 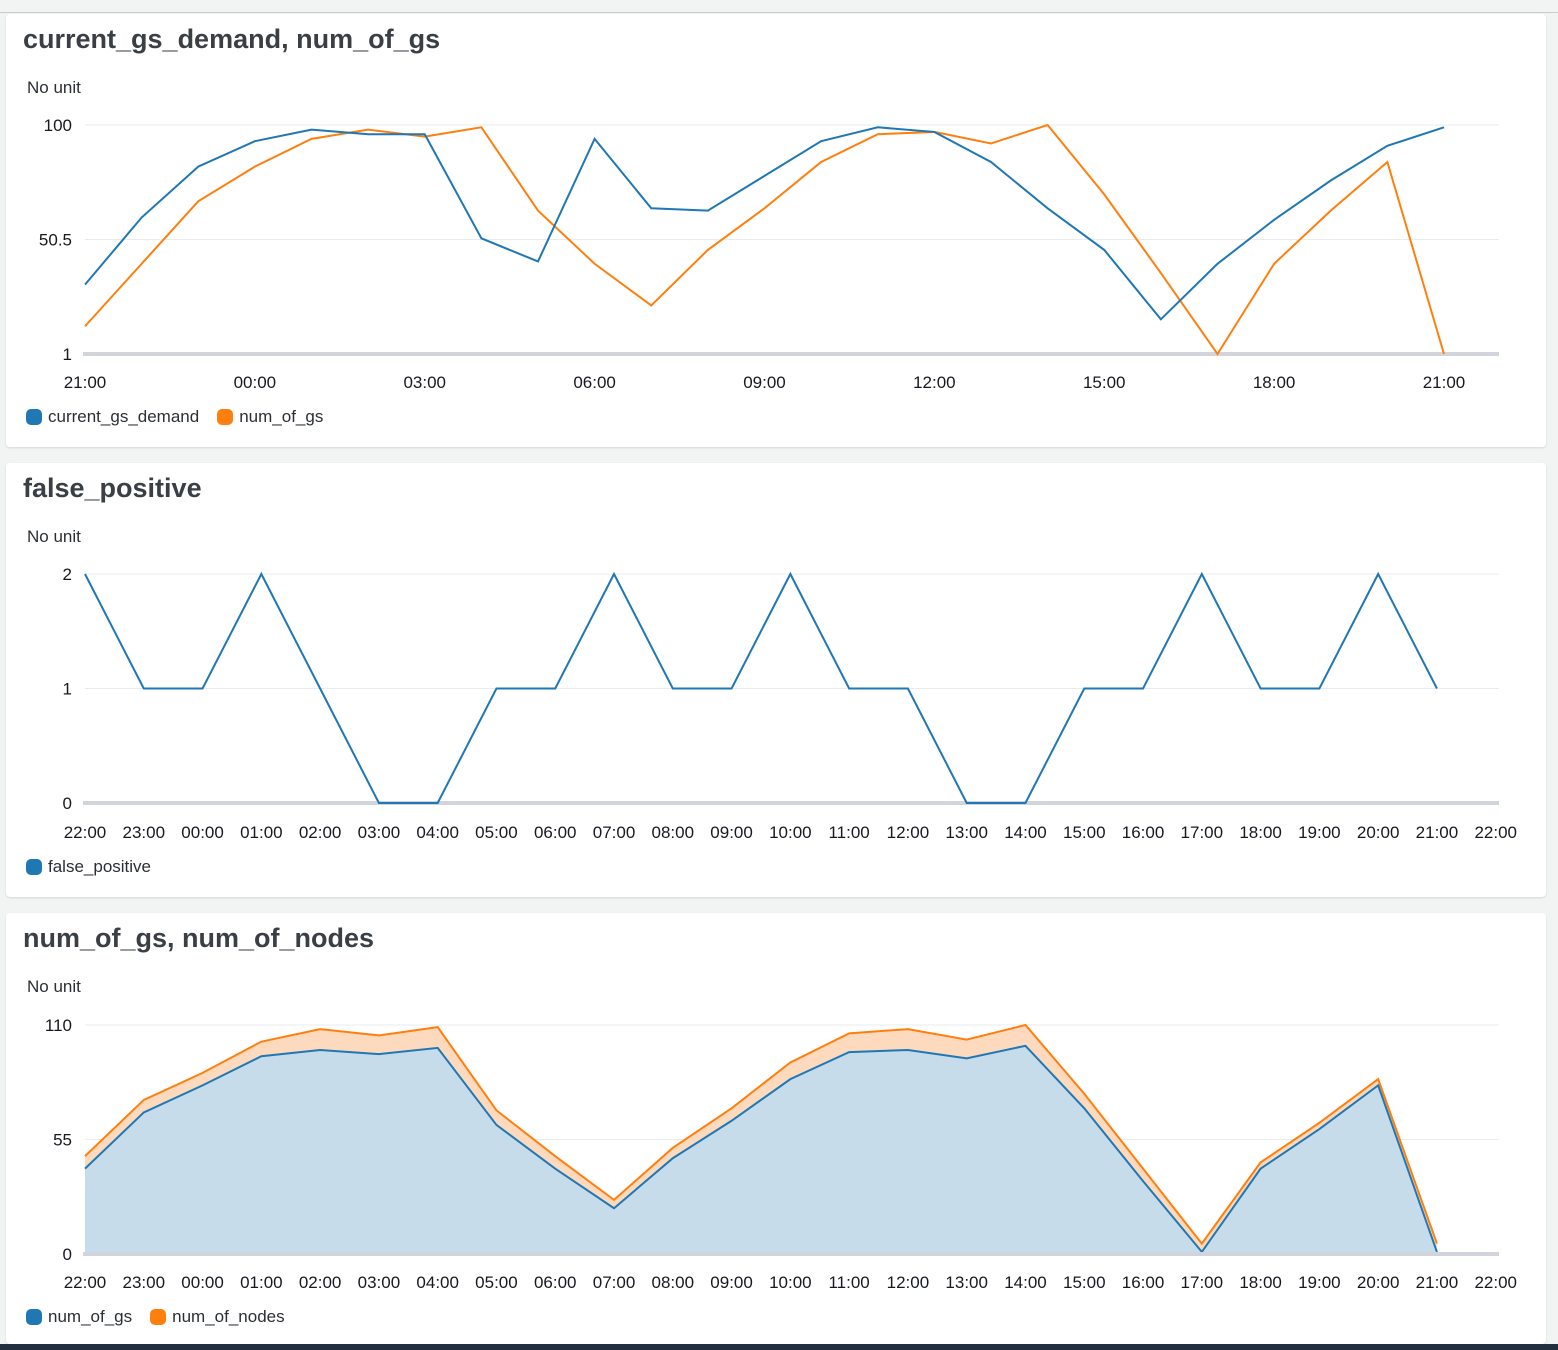 What do you see at coordinates (966, 832) in the screenshot?
I see `x-tick-label: 13:00` at bounding box center [966, 832].